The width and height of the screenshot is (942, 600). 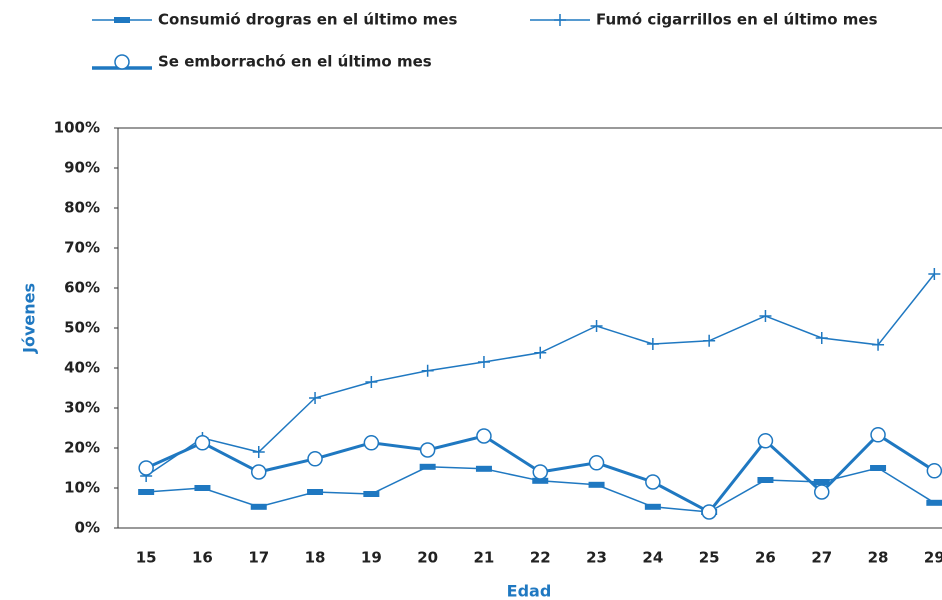 What do you see at coordinates (878, 558) in the screenshot?
I see `x-tick-label: 28` at bounding box center [878, 558].